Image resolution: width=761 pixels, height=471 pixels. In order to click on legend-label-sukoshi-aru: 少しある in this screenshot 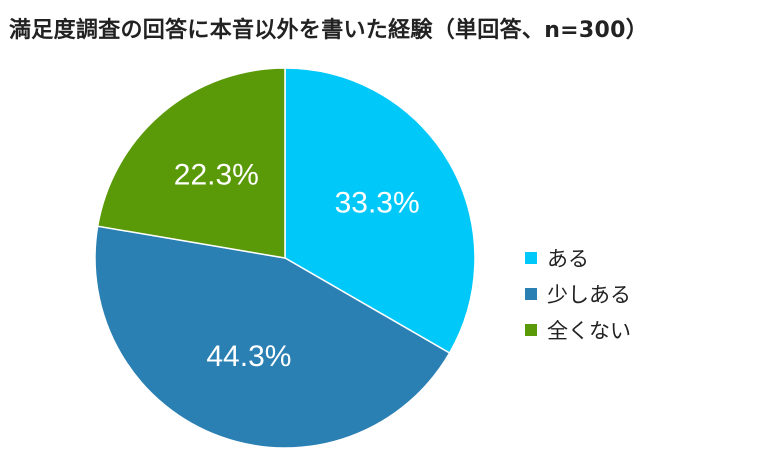, I will do `click(589, 295)`.